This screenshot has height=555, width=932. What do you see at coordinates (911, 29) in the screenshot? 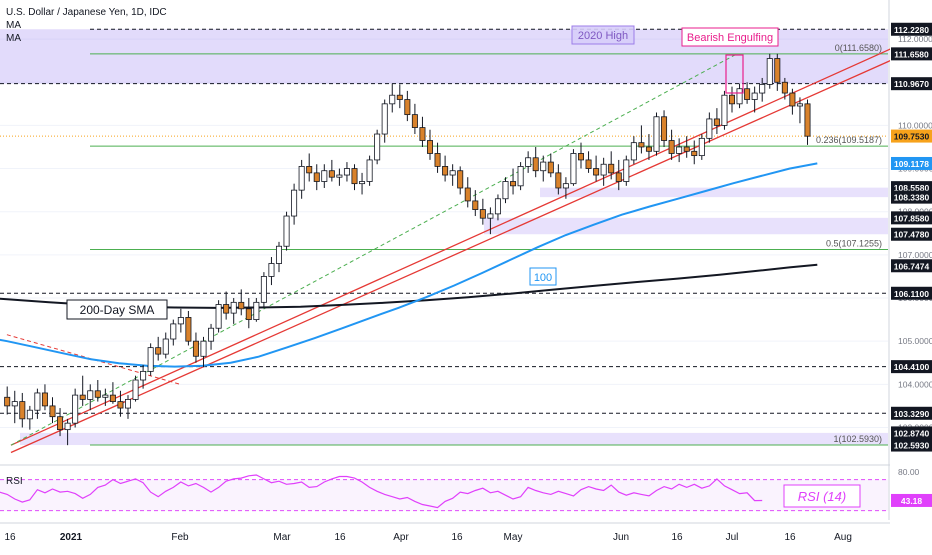
I see `price-tag: 112.2280` at bounding box center [911, 29].